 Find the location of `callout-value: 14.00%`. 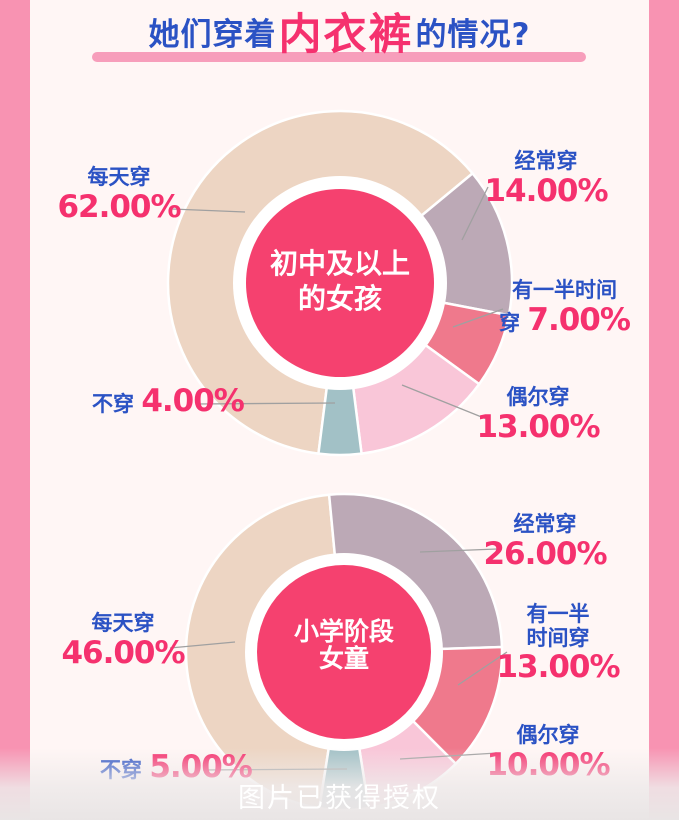

callout-value: 14.00% is located at coordinates (546, 190).